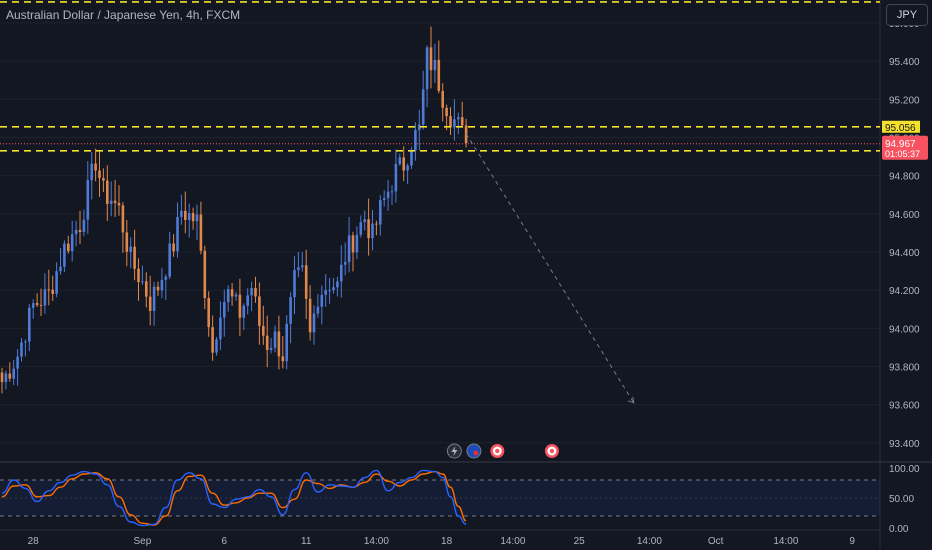 Image resolution: width=932 pixels, height=550 pixels. What do you see at coordinates (234, 498) in the screenshot?
I see `stoch-d-line` at bounding box center [234, 498].